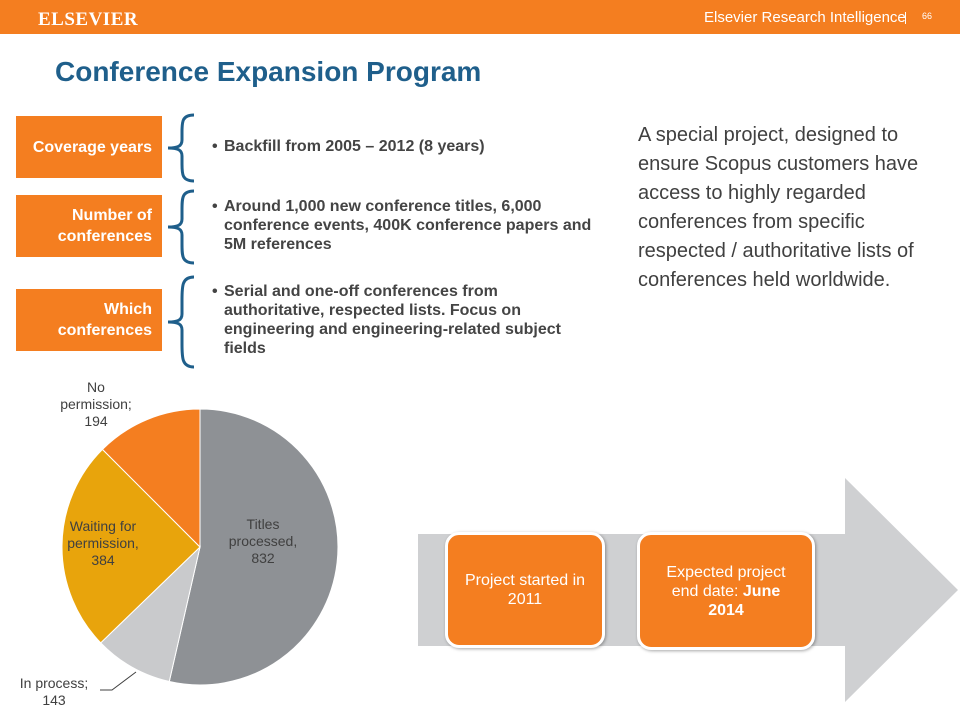 The height and width of the screenshot is (720, 960). I want to click on label-coverage-years: Coverage years, so click(89, 147).